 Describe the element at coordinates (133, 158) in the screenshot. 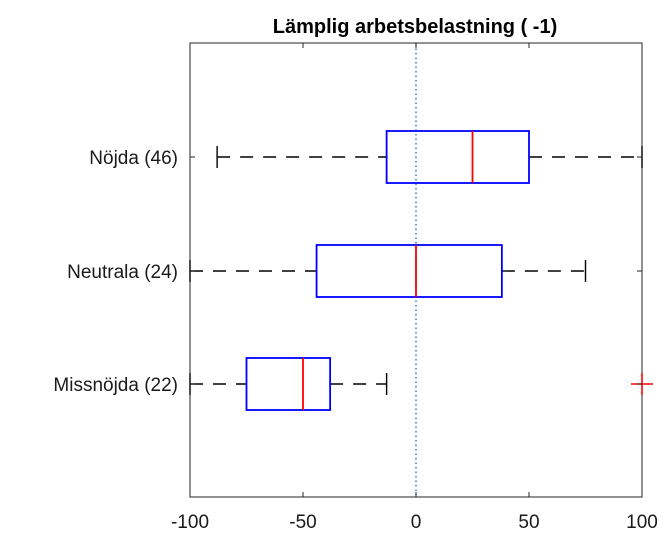

I see `category-label: Nöjda (46)` at that location.